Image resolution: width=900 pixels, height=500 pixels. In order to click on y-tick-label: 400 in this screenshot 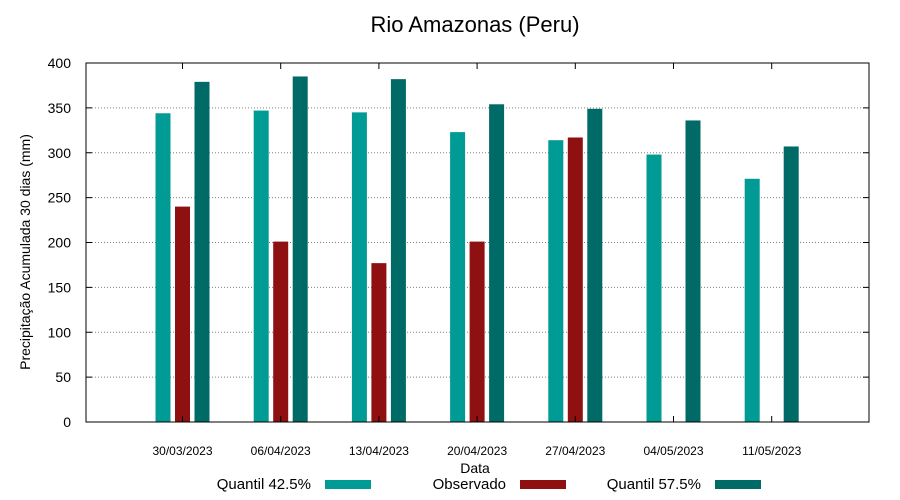, I will do `click(60, 63)`.